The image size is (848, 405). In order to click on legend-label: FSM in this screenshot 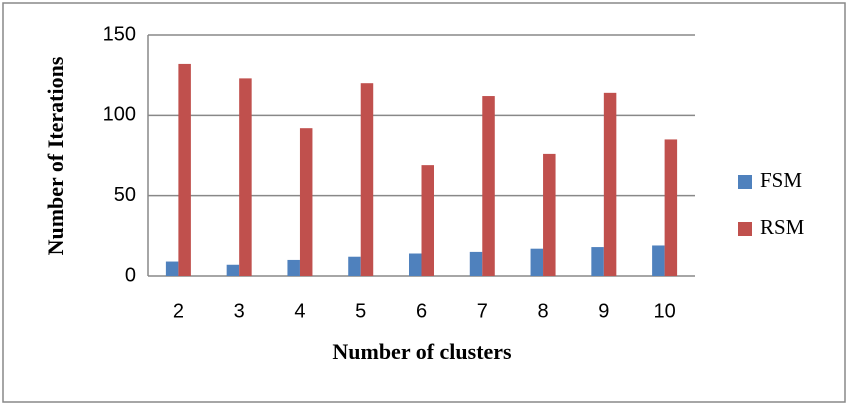, I will do `click(781, 180)`.